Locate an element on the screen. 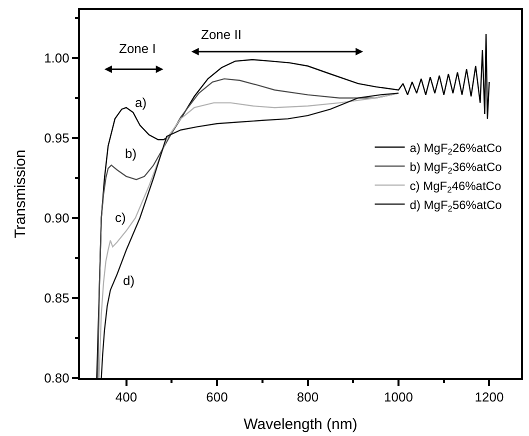  annotation: Zone II is located at coordinates (221, 34).